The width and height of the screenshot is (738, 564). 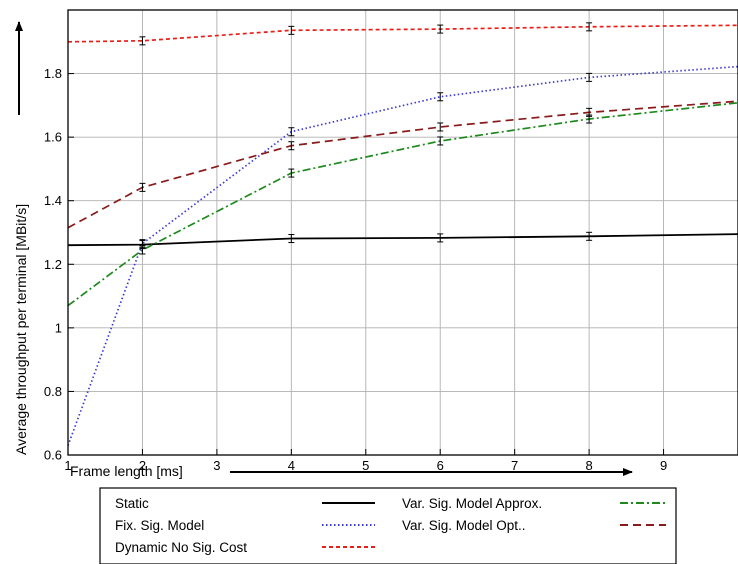 What do you see at coordinates (58, 327) in the screenshot?
I see `y-tick-label: 1` at bounding box center [58, 327].